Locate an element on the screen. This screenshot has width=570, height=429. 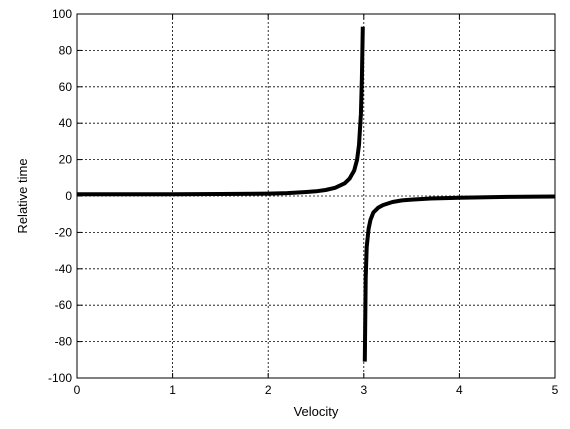
y-tick-label: -40 is located at coordinates (64, 269).